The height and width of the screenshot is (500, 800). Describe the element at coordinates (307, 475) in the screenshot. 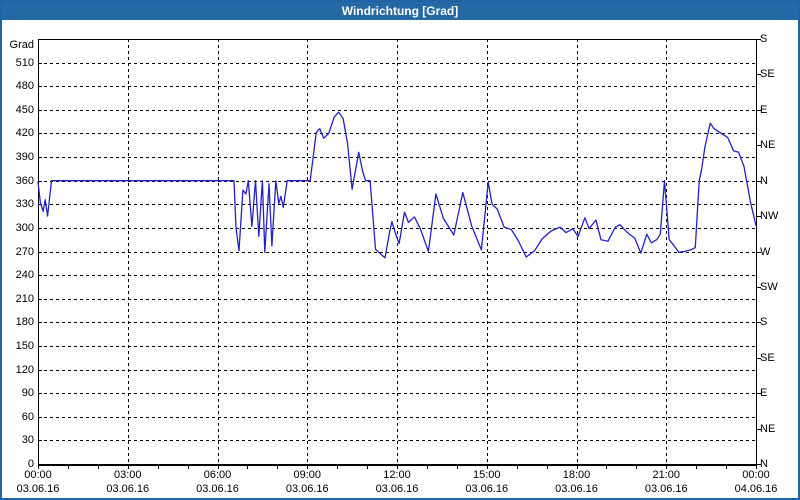

I see `x-tick-time-label: 09:00` at that location.